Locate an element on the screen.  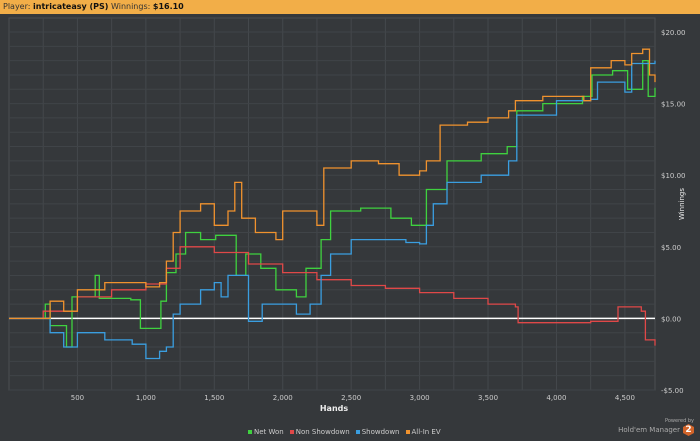
y-tick-label: $5.00 is located at coordinates (671, 248).